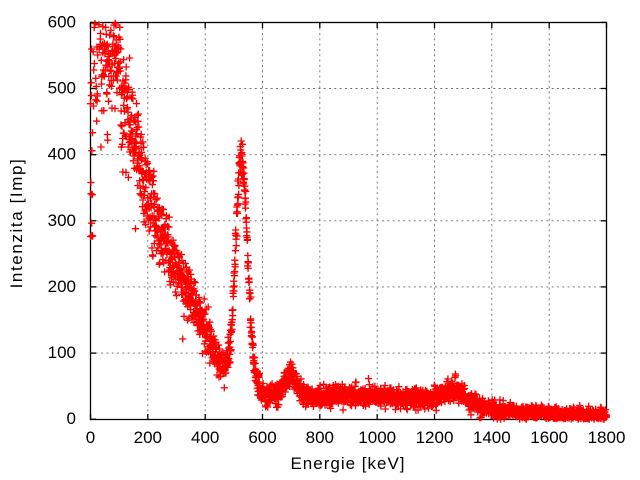 This screenshot has height=480, width=640. What do you see at coordinates (320, 437) in the screenshot?
I see `svg-text: 800` at bounding box center [320, 437].